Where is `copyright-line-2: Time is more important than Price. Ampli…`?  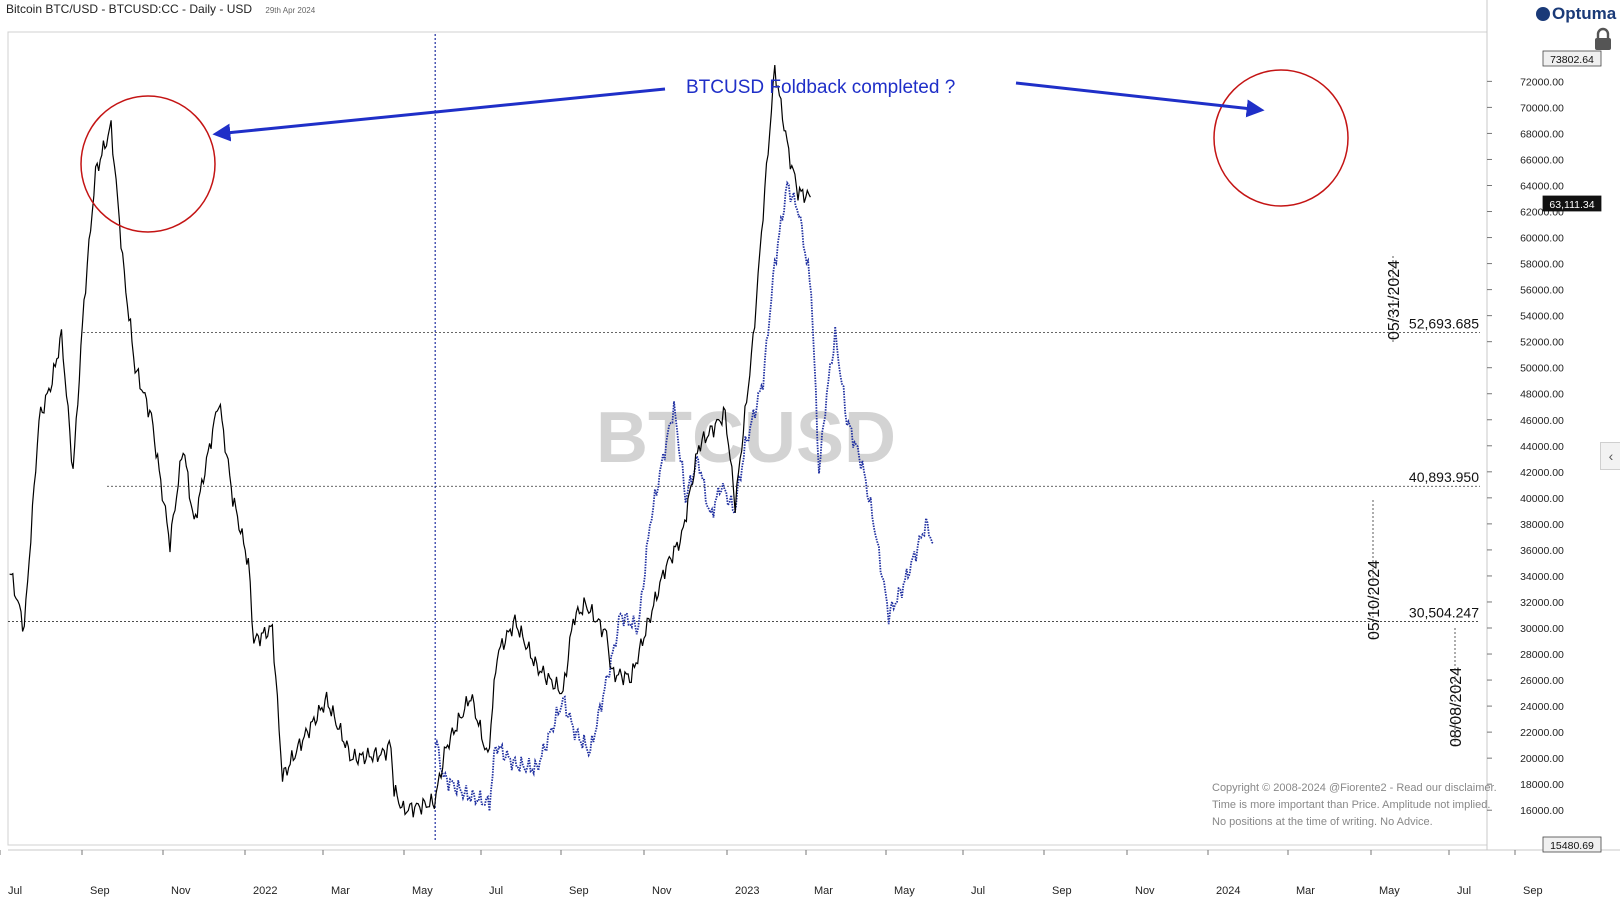
copyright-line-2: Time is more important than Price. Ampli… is located at coordinates (1351, 805).